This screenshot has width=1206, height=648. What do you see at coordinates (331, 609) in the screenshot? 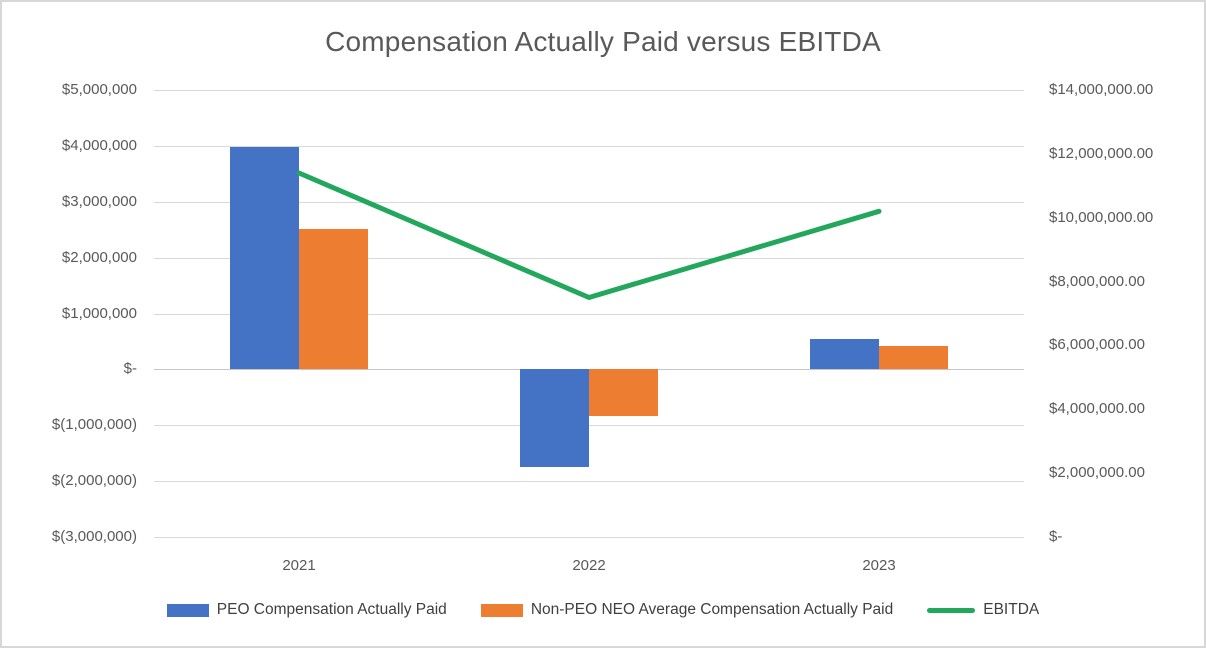
I see `legend-label-peo: PEO Compensation Actually Paid` at bounding box center [331, 609].